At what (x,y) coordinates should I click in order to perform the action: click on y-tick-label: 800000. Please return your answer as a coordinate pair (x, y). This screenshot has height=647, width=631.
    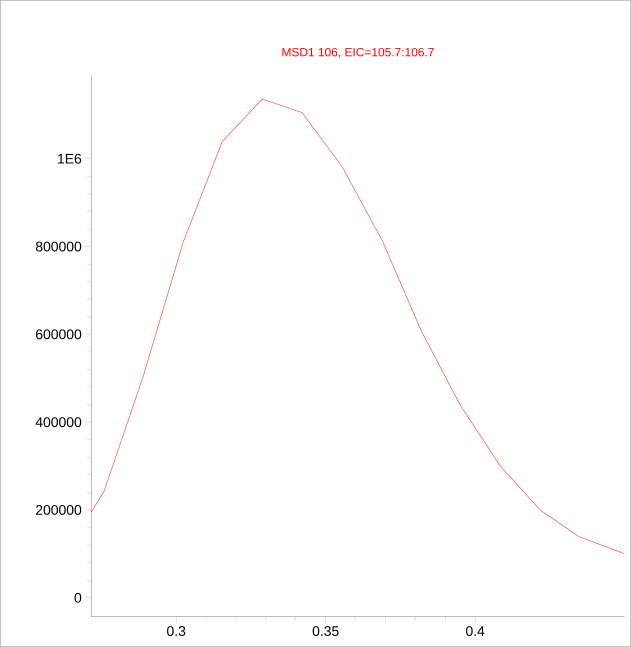
    Looking at the image, I should click on (59, 247).